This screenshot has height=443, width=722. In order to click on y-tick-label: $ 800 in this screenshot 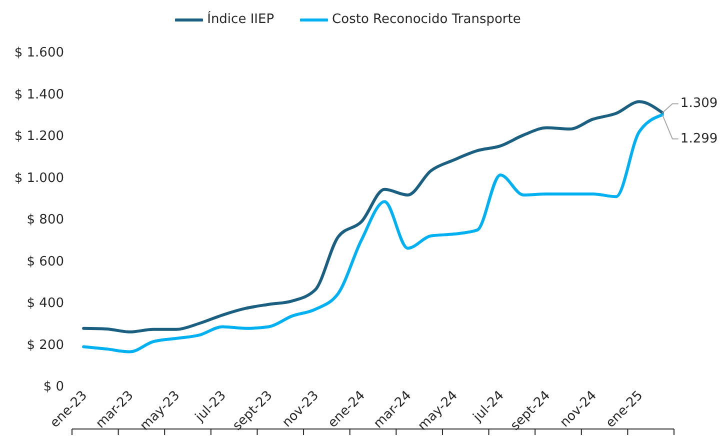, I will do `click(45, 220)`.